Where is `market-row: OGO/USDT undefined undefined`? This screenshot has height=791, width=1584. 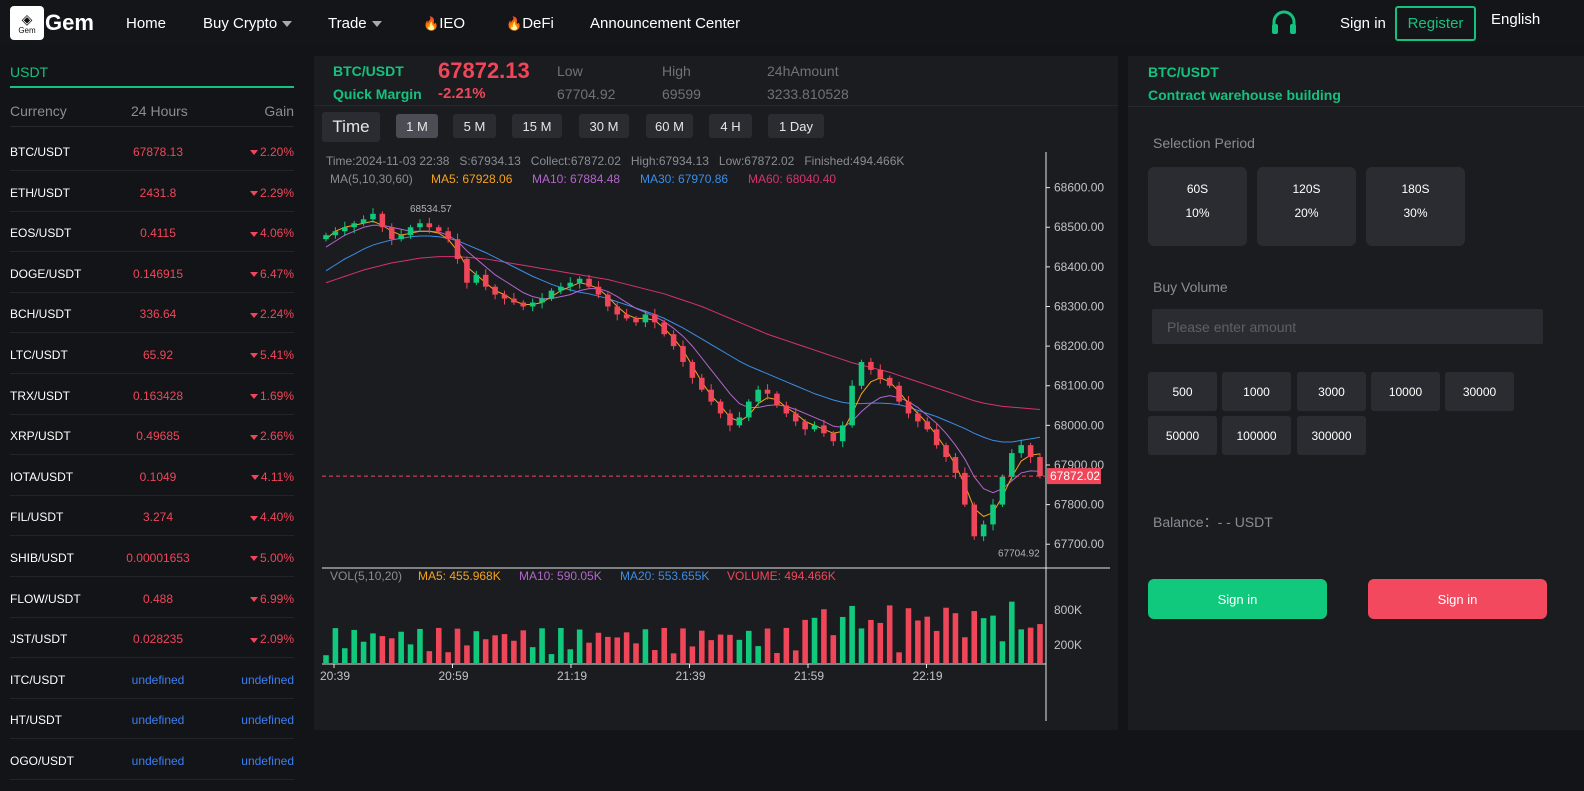
market-row: OGO/USDT undefined undefined is located at coordinates (152, 760).